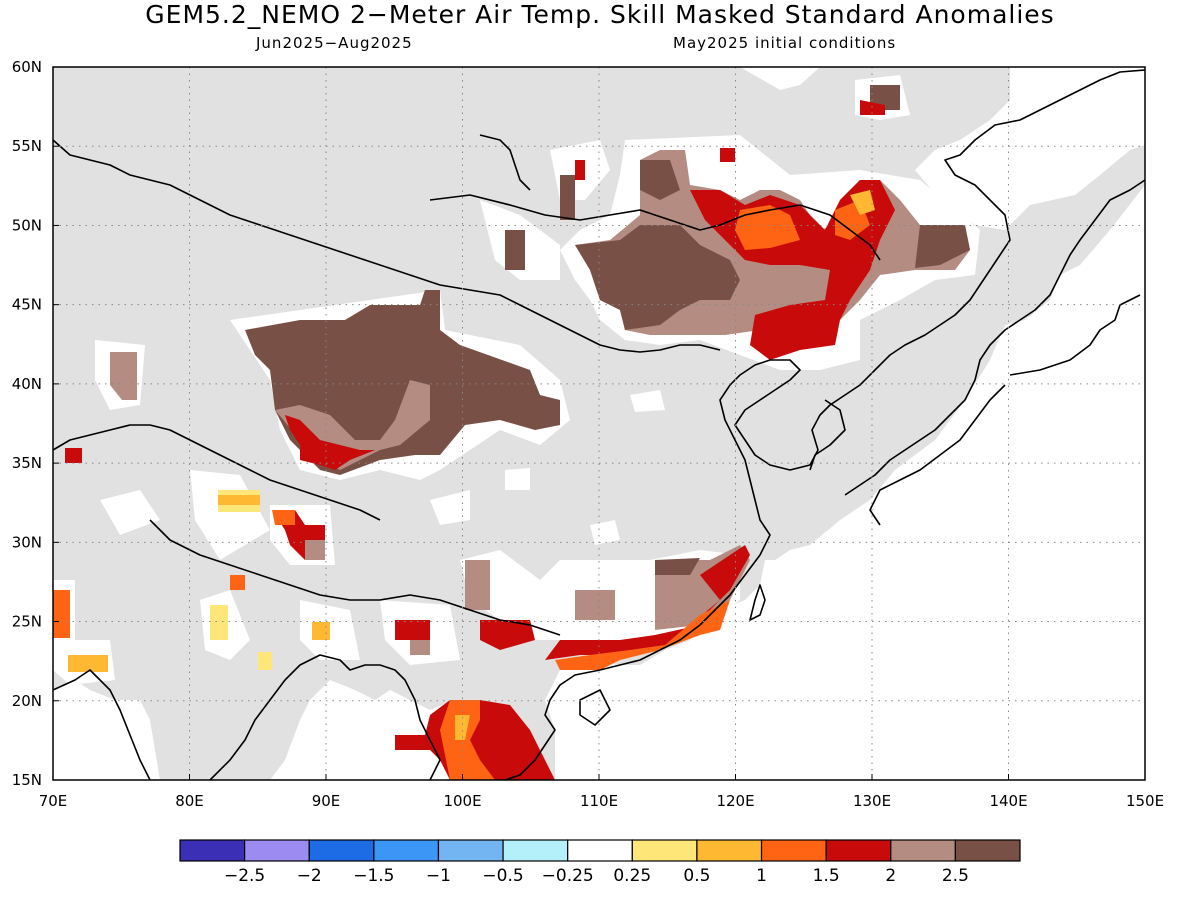 The image size is (1200, 900). What do you see at coordinates (27, 67) in the screenshot?
I see `lat-tick-label: 60N` at bounding box center [27, 67].